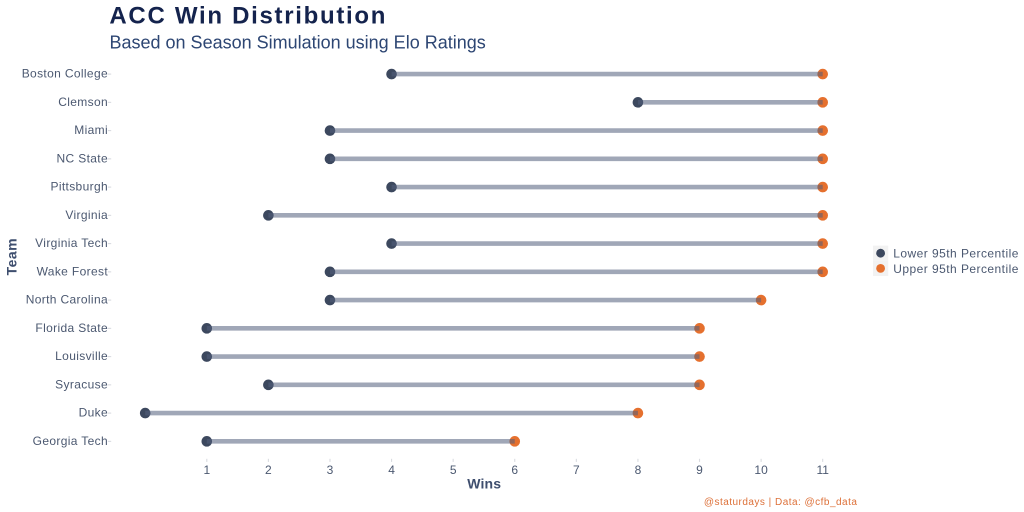 Image resolution: width=1024 pixels, height=512 pixels. What do you see at coordinates (268, 470) in the screenshot?
I see `svg-text: 2` at bounding box center [268, 470].